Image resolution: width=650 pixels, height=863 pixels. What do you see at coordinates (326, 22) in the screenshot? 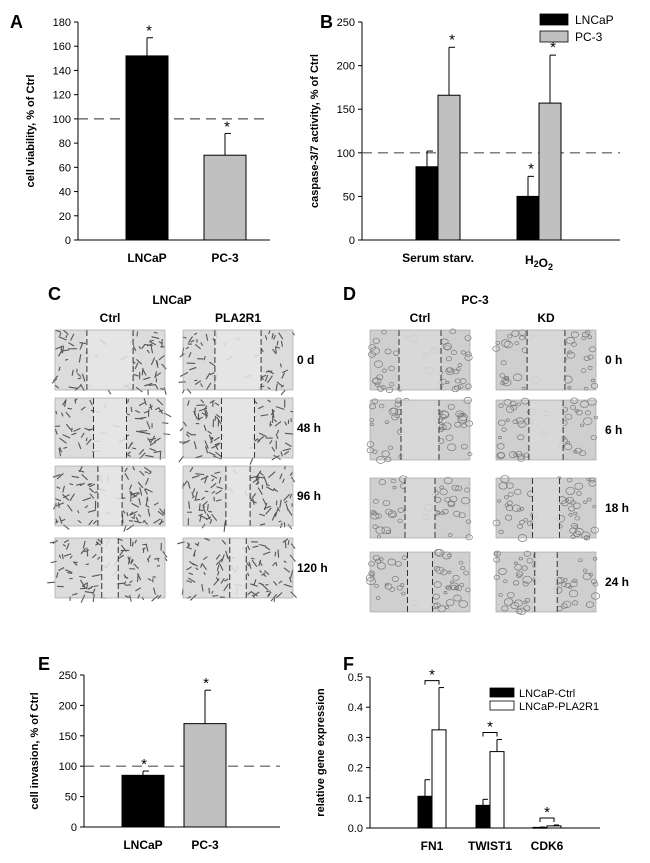
I see `panel-letter-b: B` at bounding box center [326, 22].